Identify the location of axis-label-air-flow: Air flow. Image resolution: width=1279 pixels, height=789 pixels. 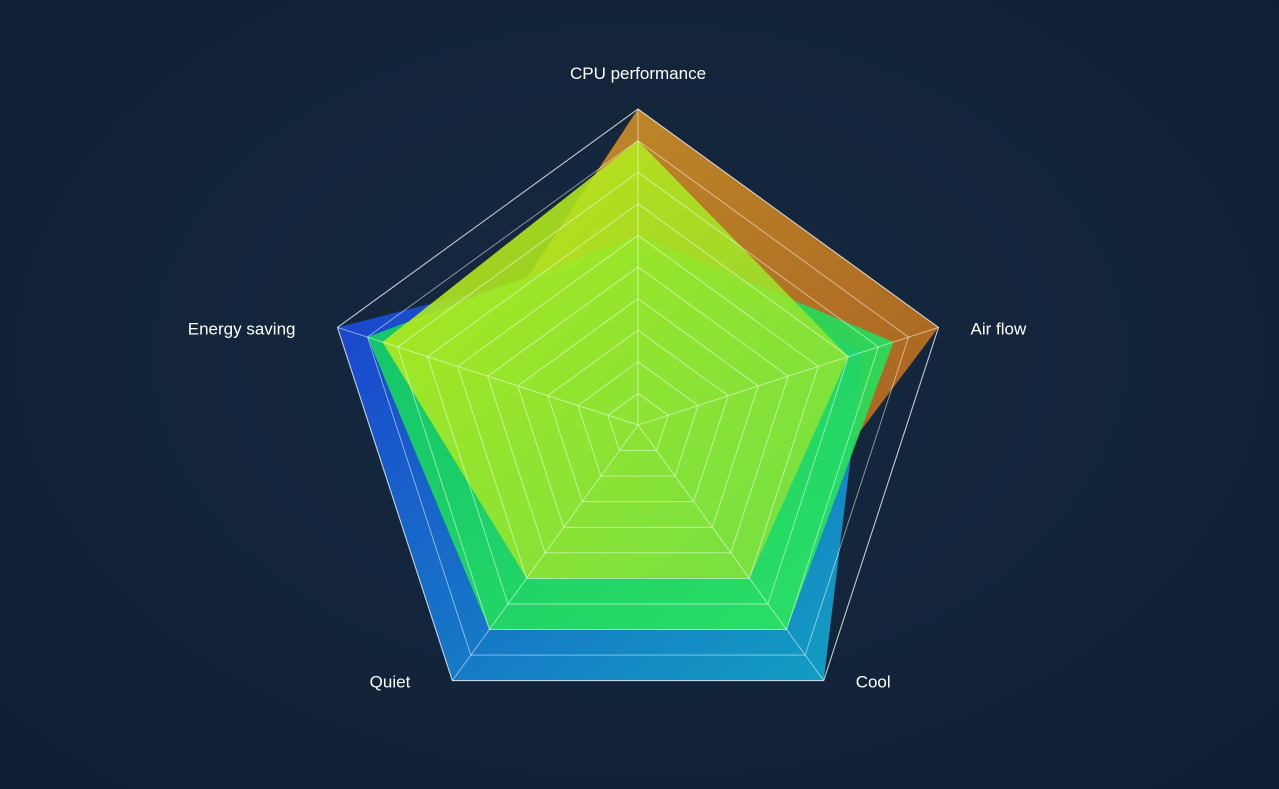
(999, 328).